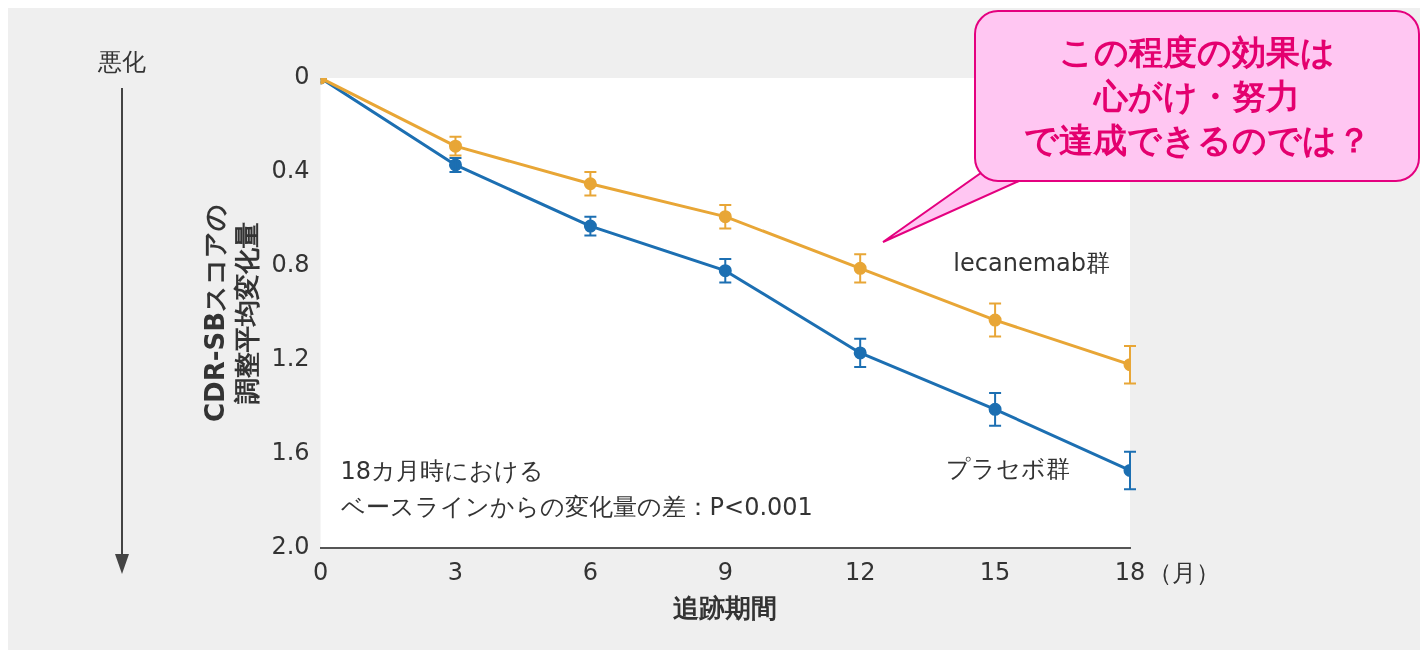  What do you see at coordinates (1031, 262) in the screenshot?
I see `series-label: lecanemab群` at bounding box center [1031, 262].